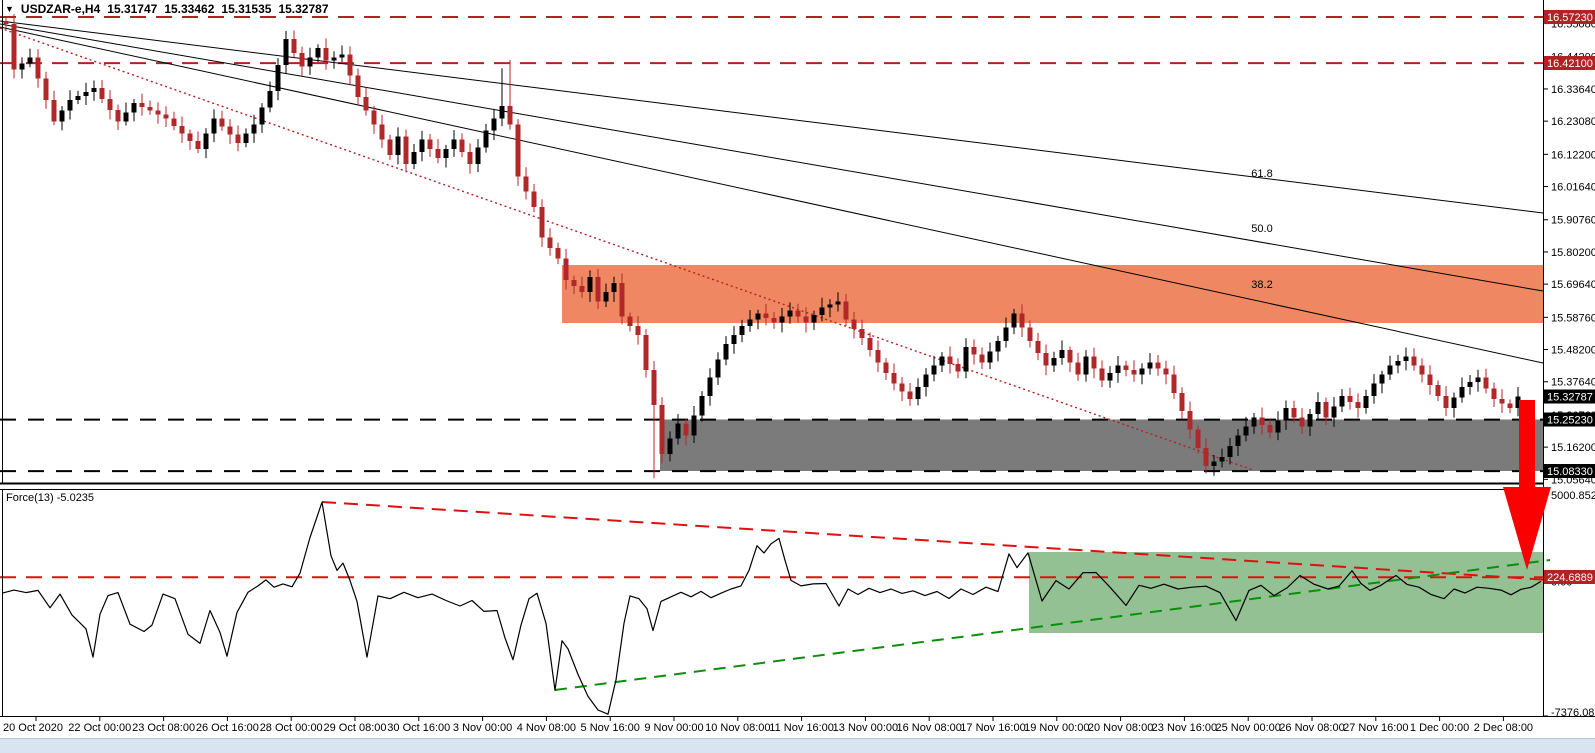 The height and width of the screenshot is (753, 1595). Describe the element at coordinates (1439, 728) in the screenshot. I see `axis-label: 1 Dec 00:00` at that location.